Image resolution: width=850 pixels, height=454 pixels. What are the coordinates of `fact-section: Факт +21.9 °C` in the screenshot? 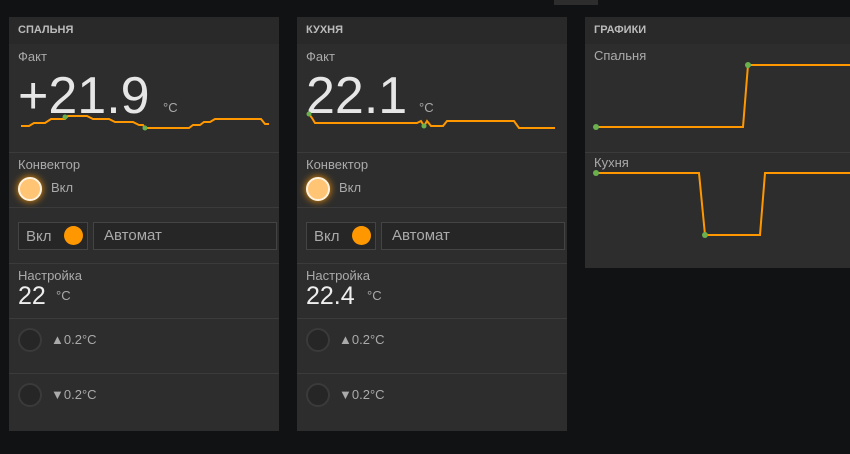 It's located at (144, 98).